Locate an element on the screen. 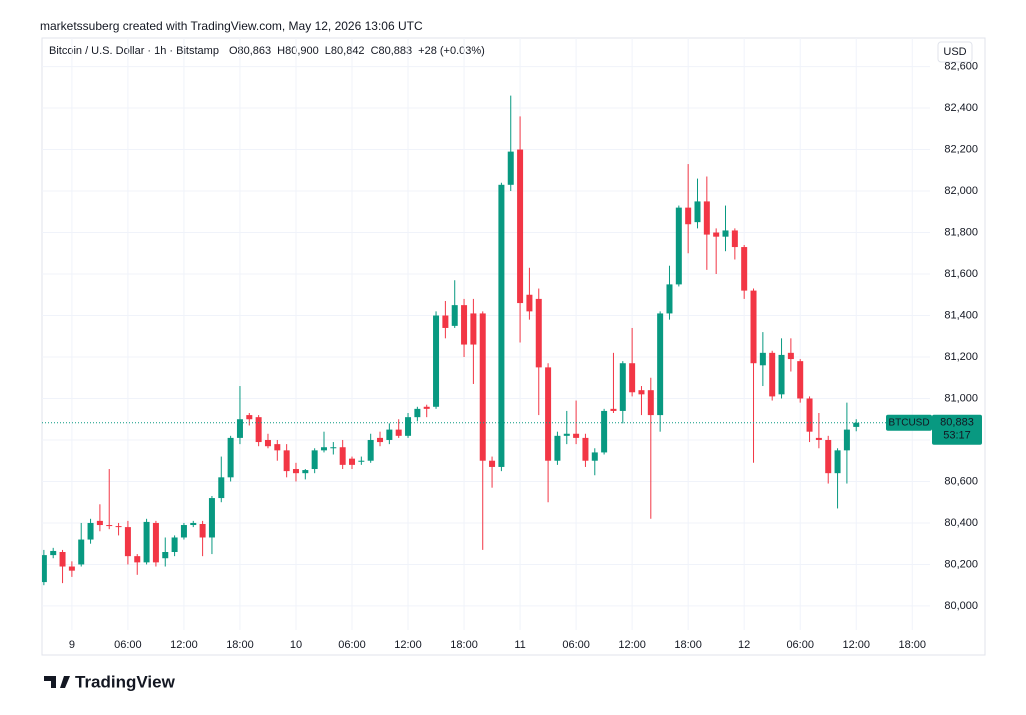 Image resolution: width=1026 pixels, height=715 pixels. legend-close-letter: C is located at coordinates (375, 51).